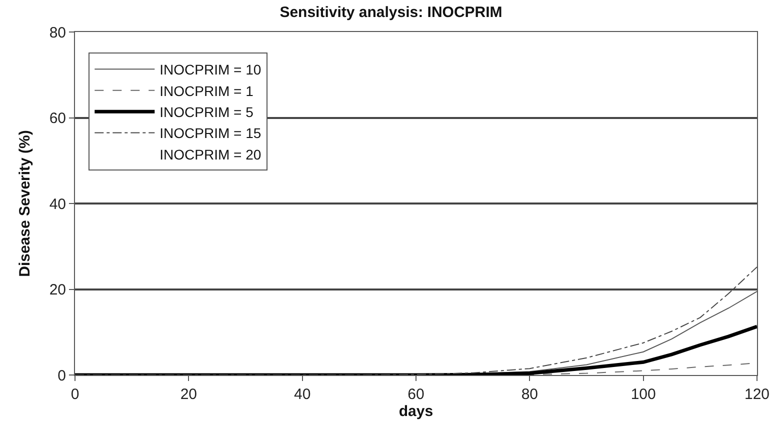 Image resolution: width=782 pixels, height=430 pixels. I want to click on y-tick-label: 60, so click(57, 118).